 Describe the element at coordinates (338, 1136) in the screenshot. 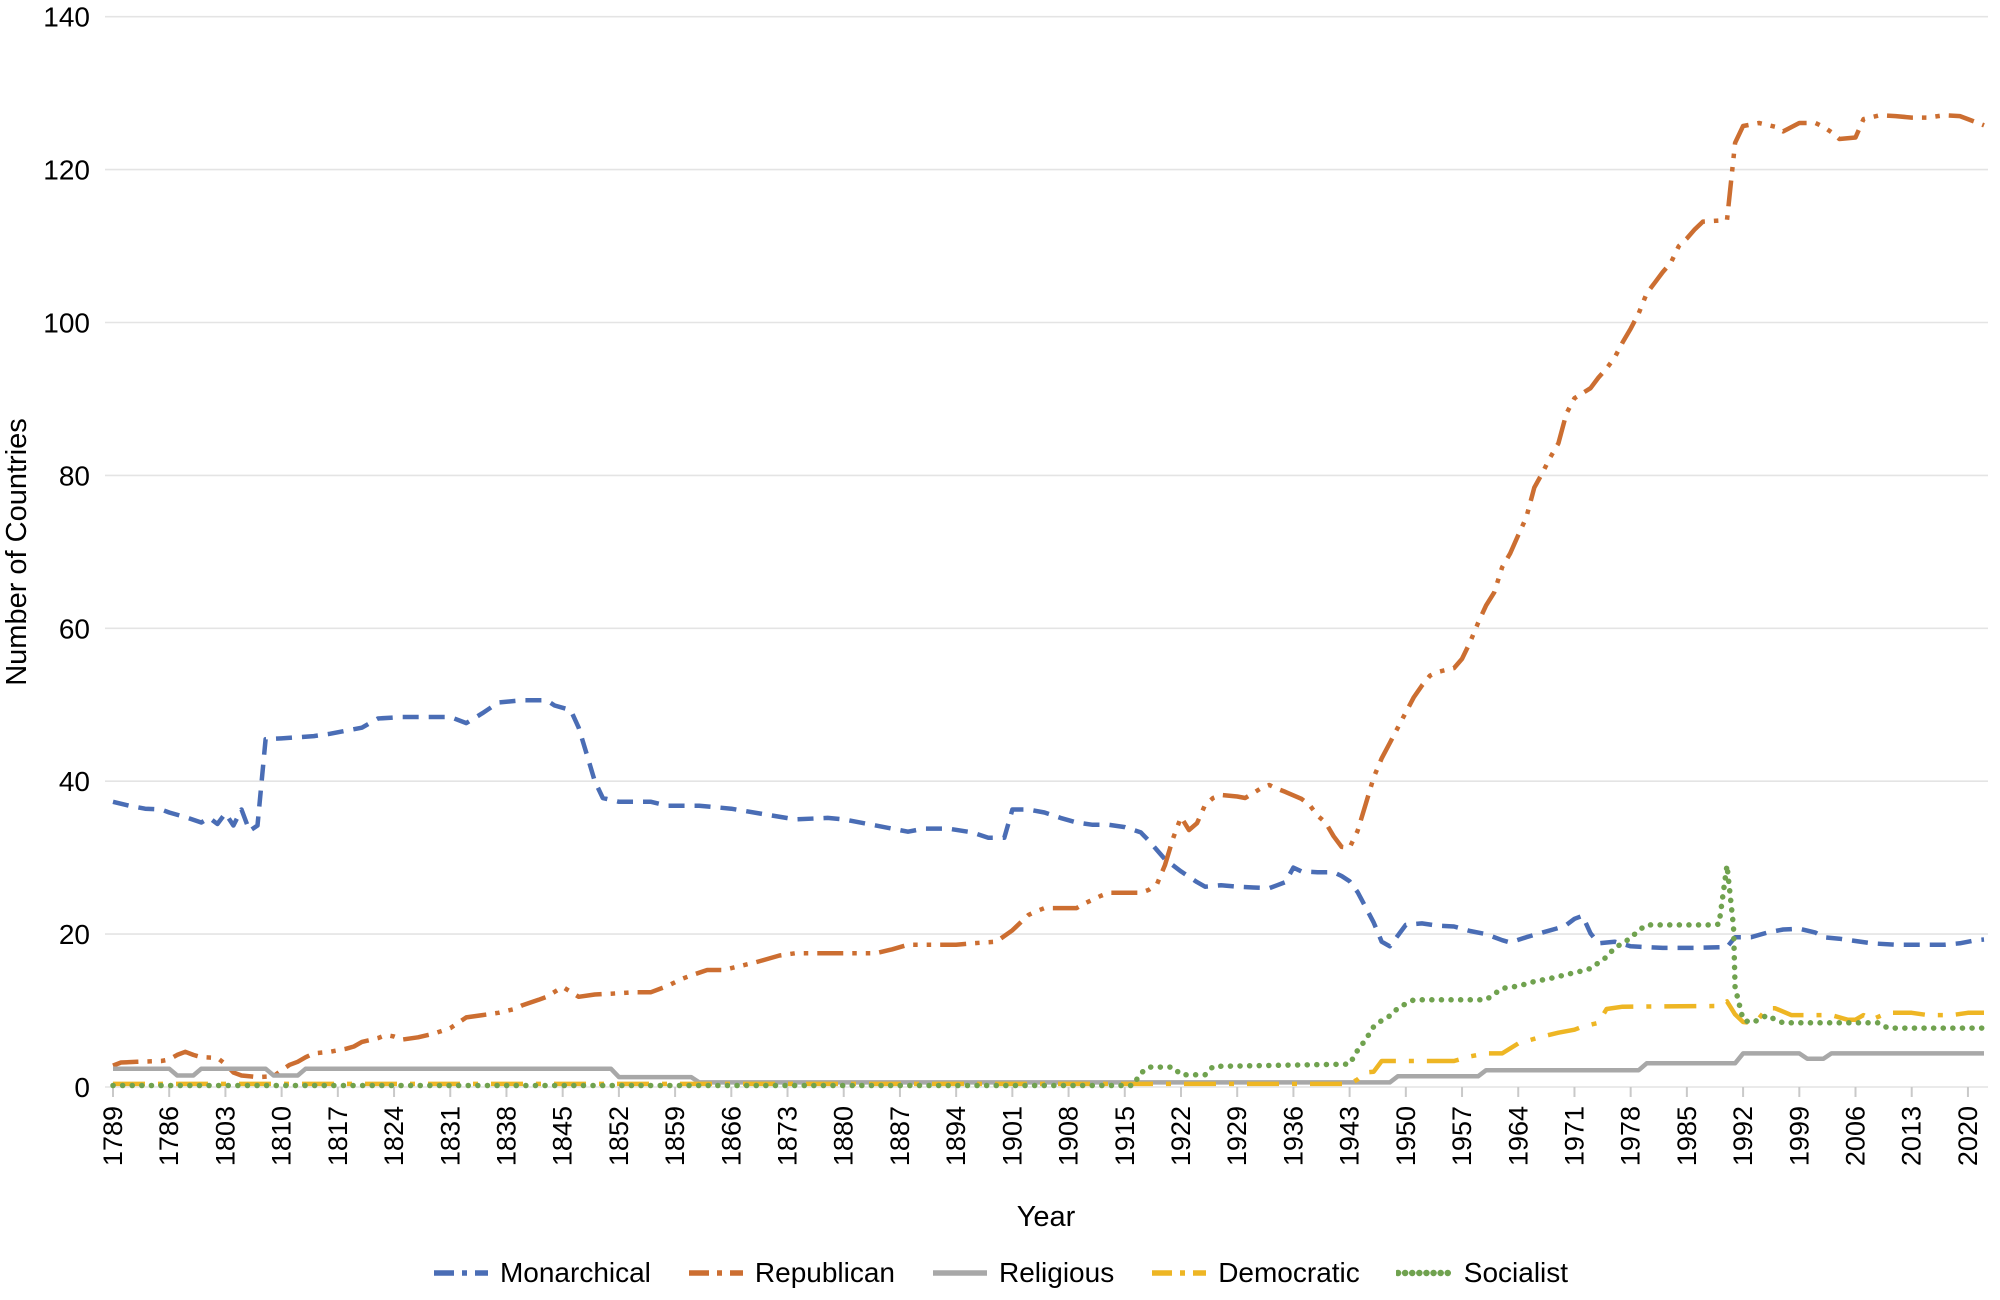

I see `x-tick-label: 1817` at that location.